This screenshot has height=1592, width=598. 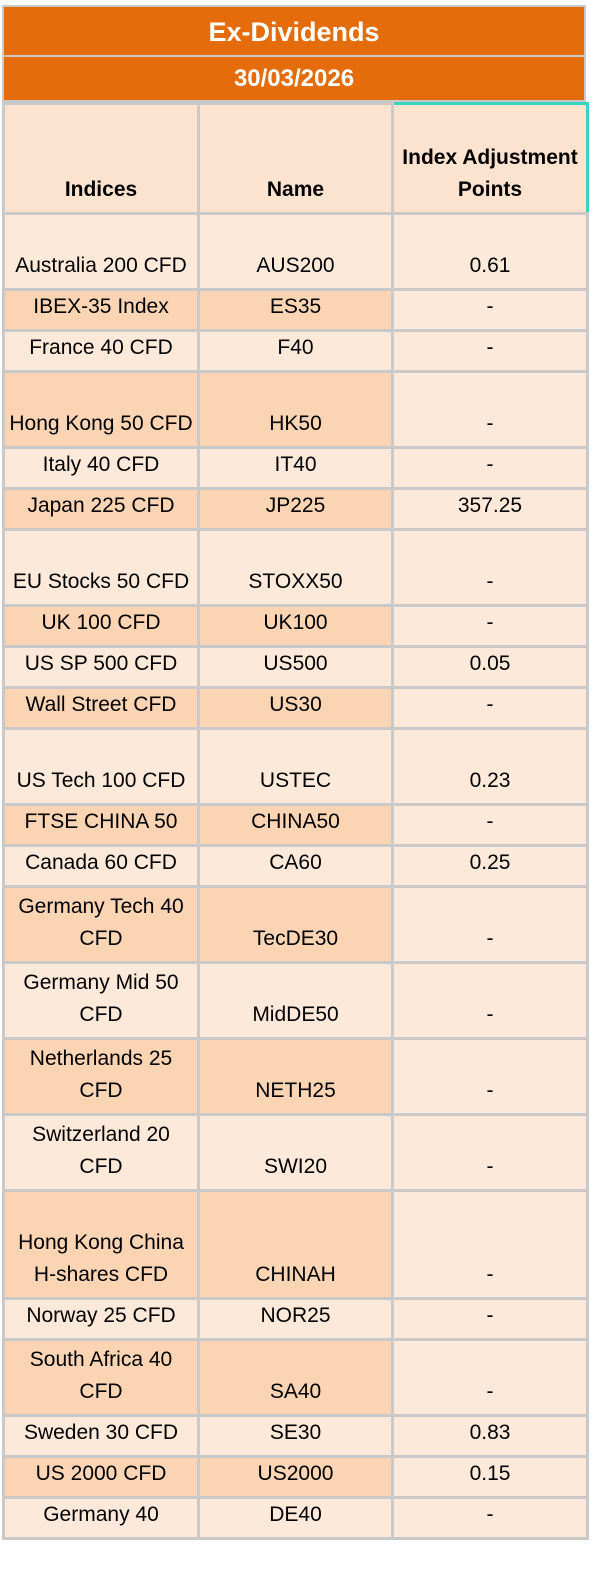 I want to click on table-row: IBEX-35 Index ES35-, so click(x=295, y=310).